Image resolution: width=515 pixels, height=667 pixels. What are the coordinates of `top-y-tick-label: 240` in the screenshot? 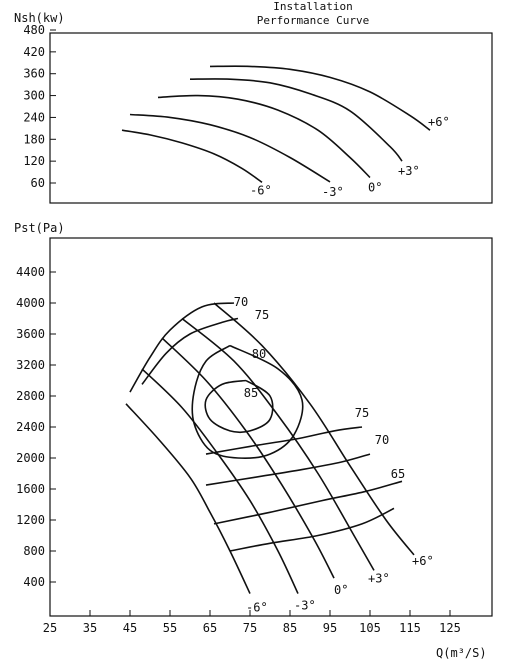 It's located at (34, 117).